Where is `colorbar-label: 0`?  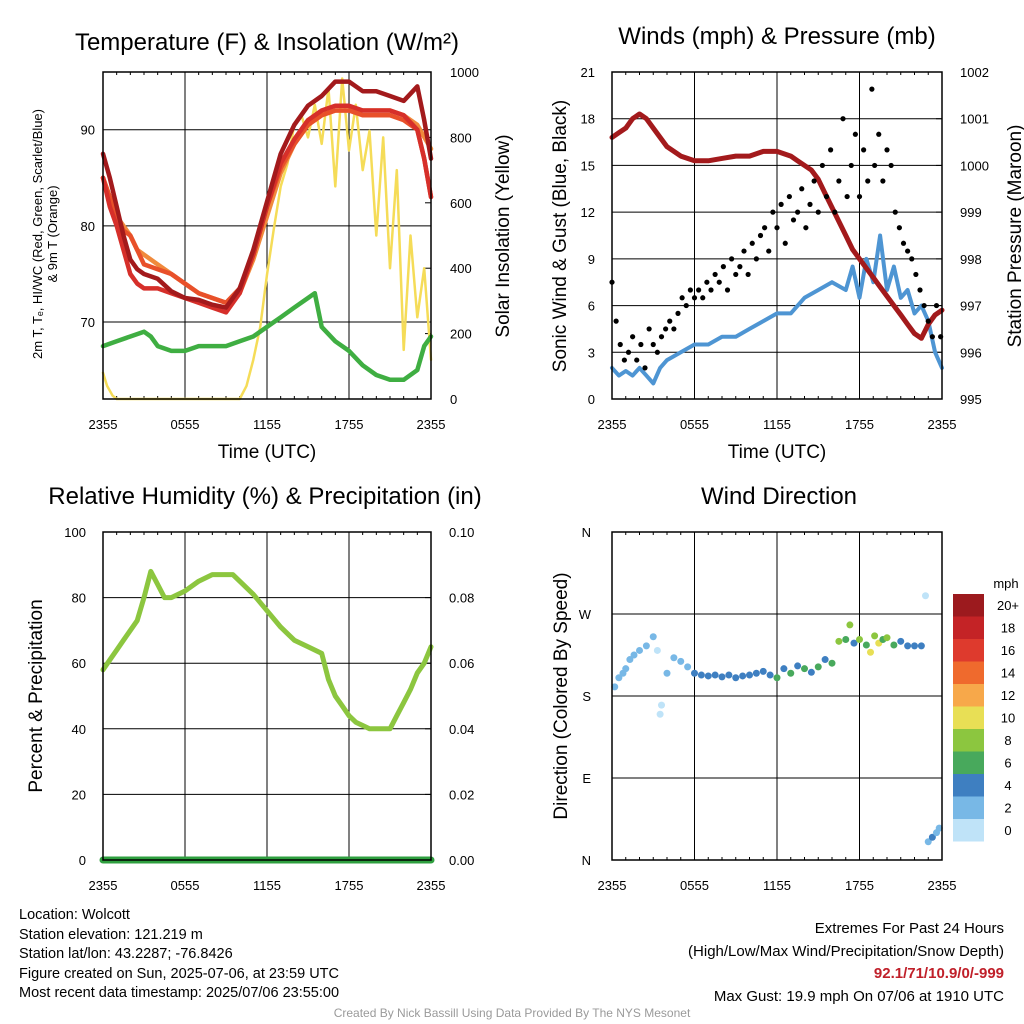
colorbar-label: 0 is located at coordinates (1007, 830).